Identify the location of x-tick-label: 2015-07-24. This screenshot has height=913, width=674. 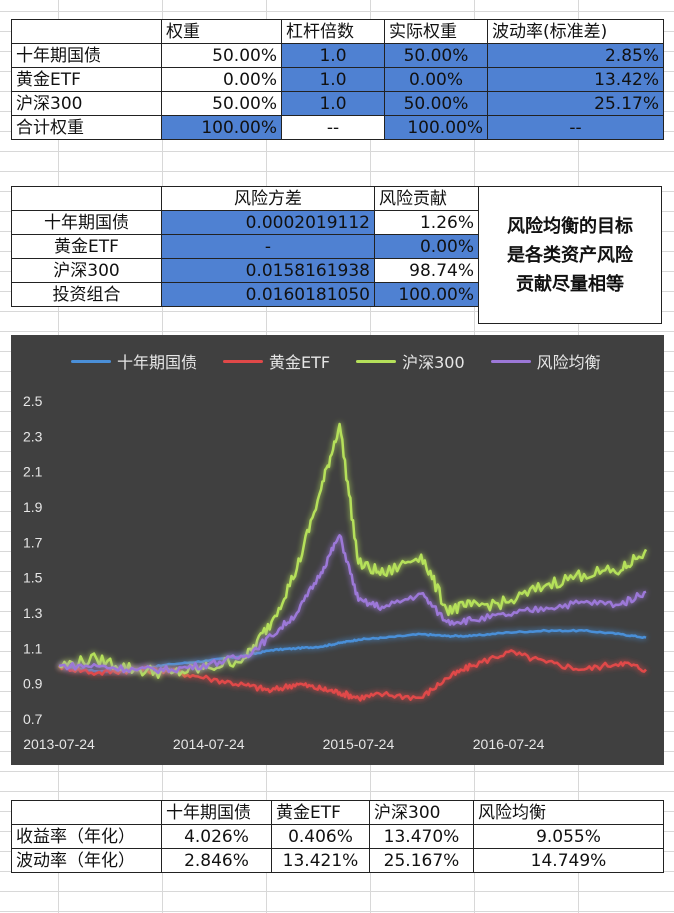
(359, 744).